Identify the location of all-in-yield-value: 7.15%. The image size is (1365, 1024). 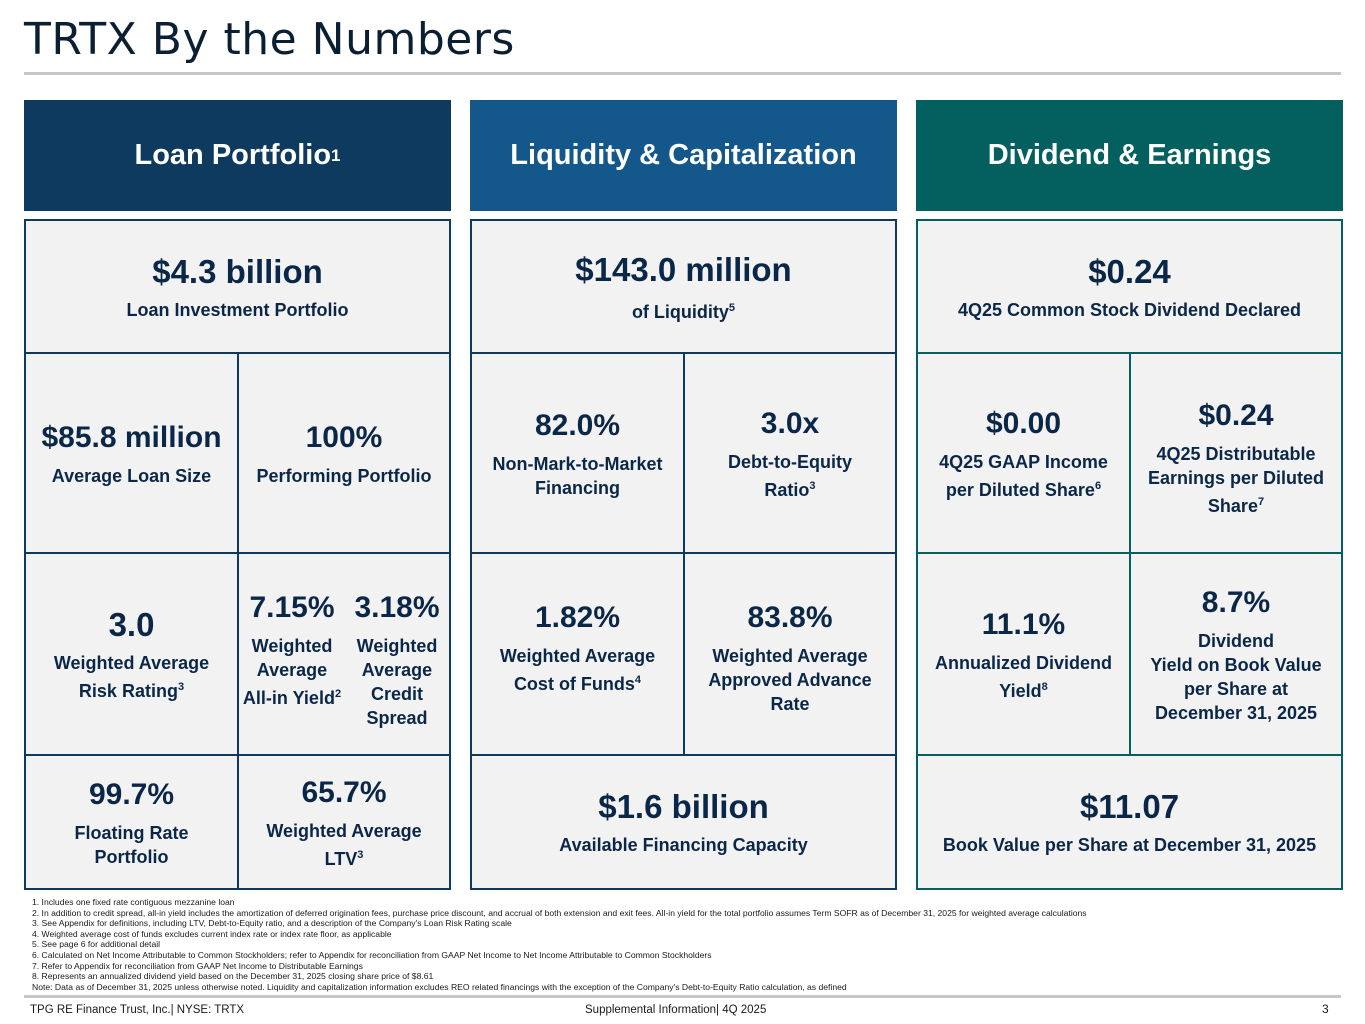
(292, 607).